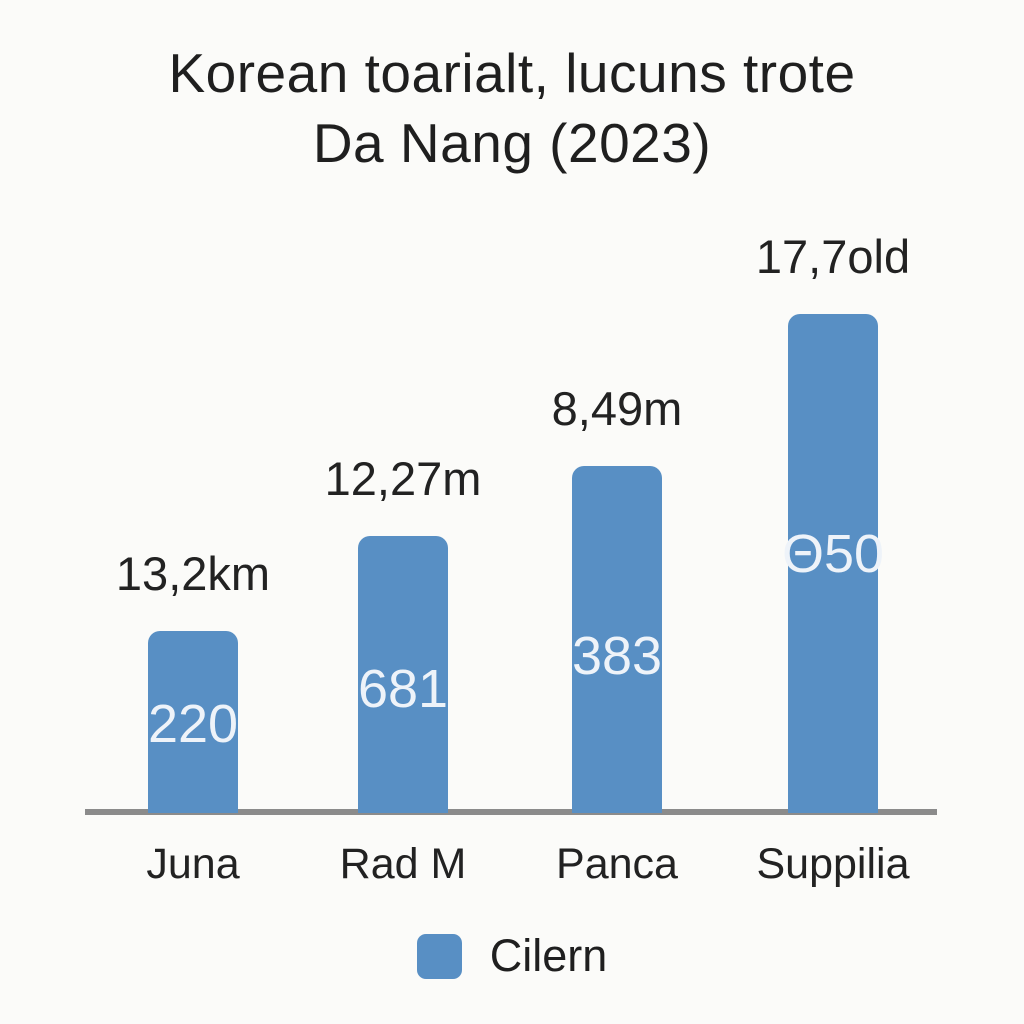  Describe the element at coordinates (511, 812) in the screenshot. I see `x-axis-line` at that location.